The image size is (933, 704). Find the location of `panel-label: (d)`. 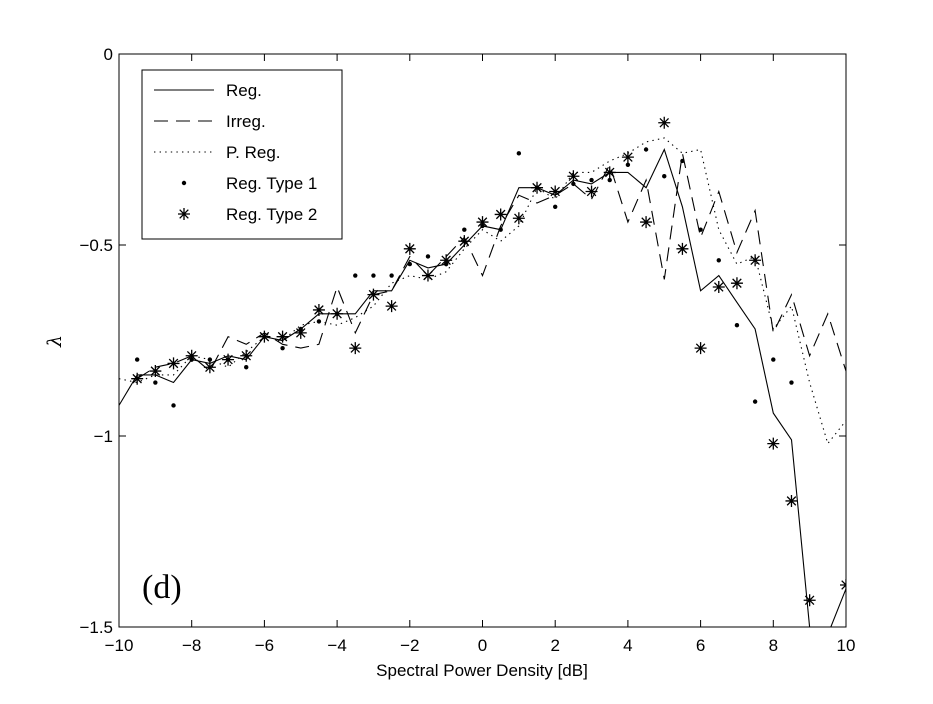

panel-label: (d) is located at coordinates (162, 587).